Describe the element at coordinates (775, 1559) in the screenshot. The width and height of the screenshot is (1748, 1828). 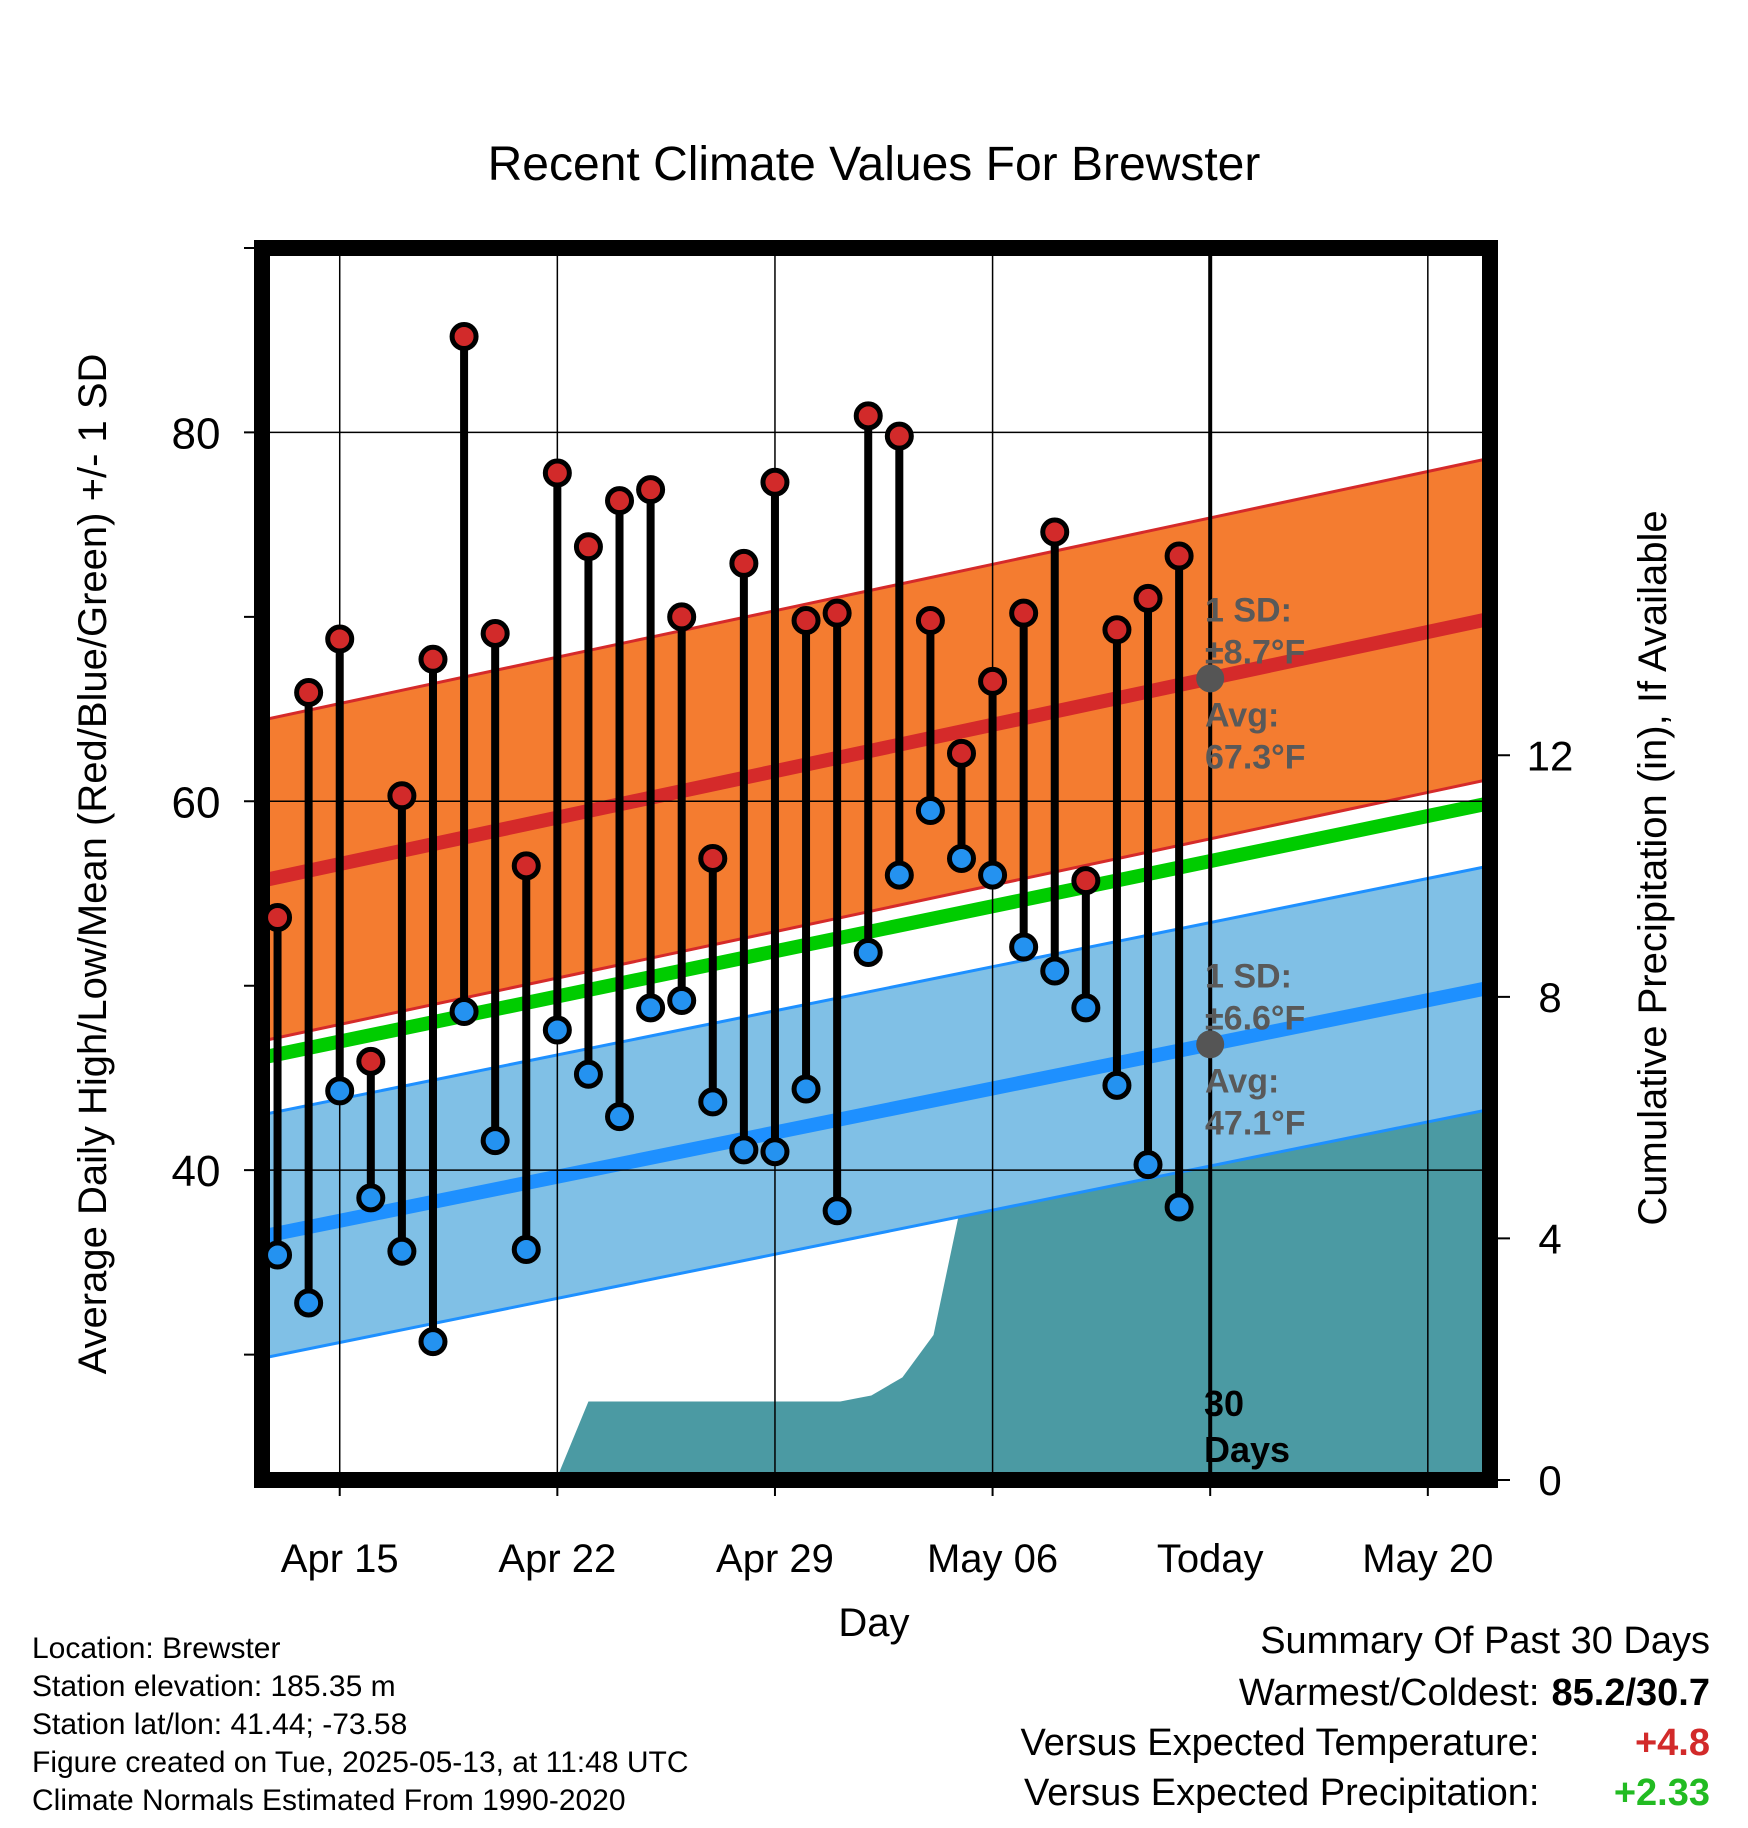
I see `x-tick-label: Apr 29` at that location.